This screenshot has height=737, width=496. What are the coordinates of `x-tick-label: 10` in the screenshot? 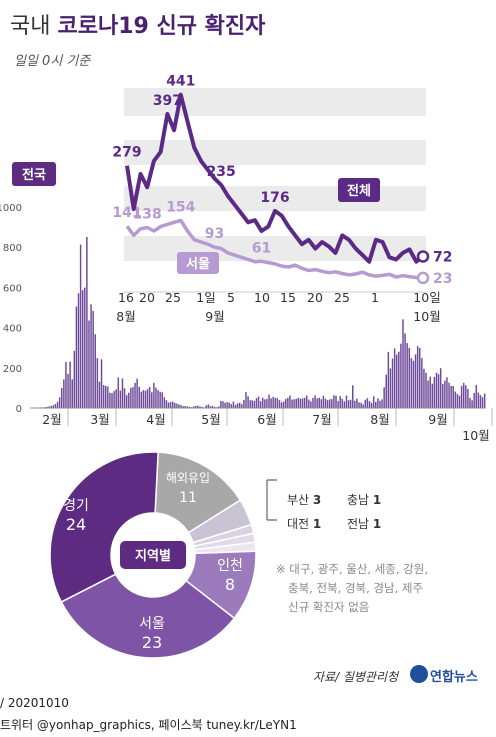 It's located at (262, 297).